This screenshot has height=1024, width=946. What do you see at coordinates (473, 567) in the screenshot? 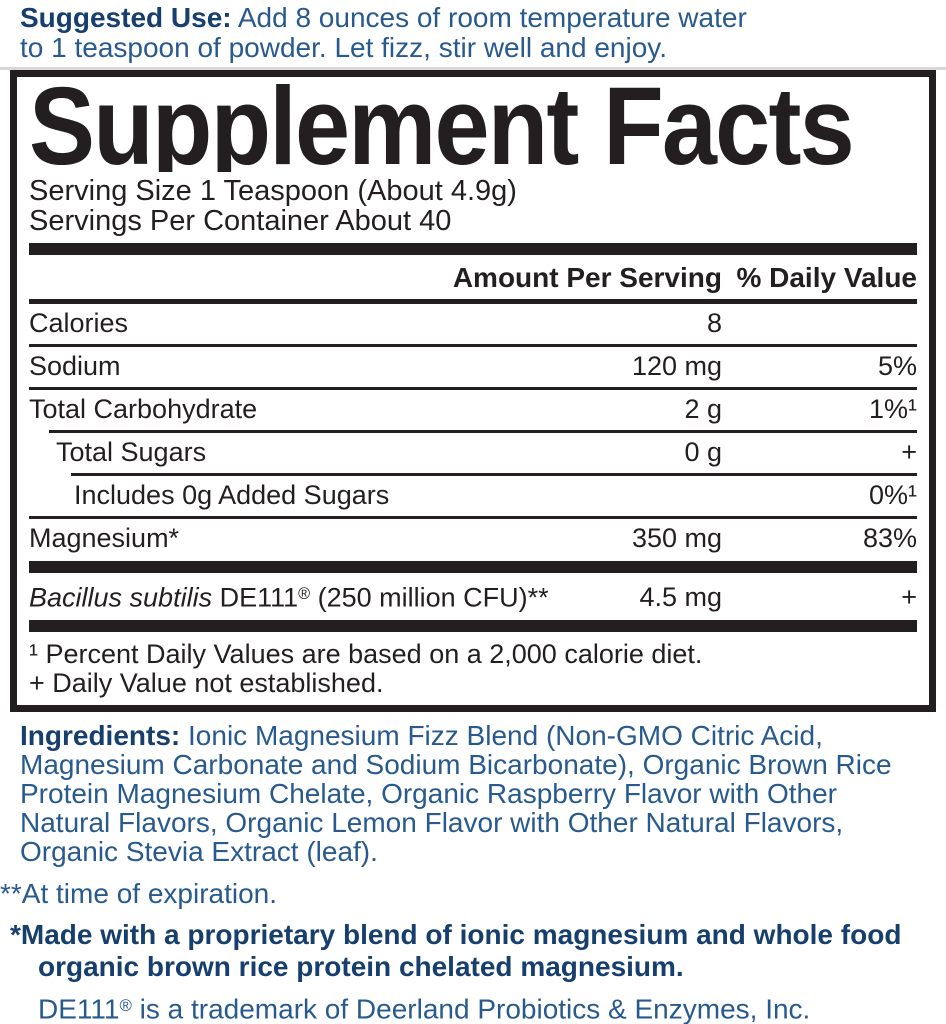
I see `thick-bar-mid` at bounding box center [473, 567].